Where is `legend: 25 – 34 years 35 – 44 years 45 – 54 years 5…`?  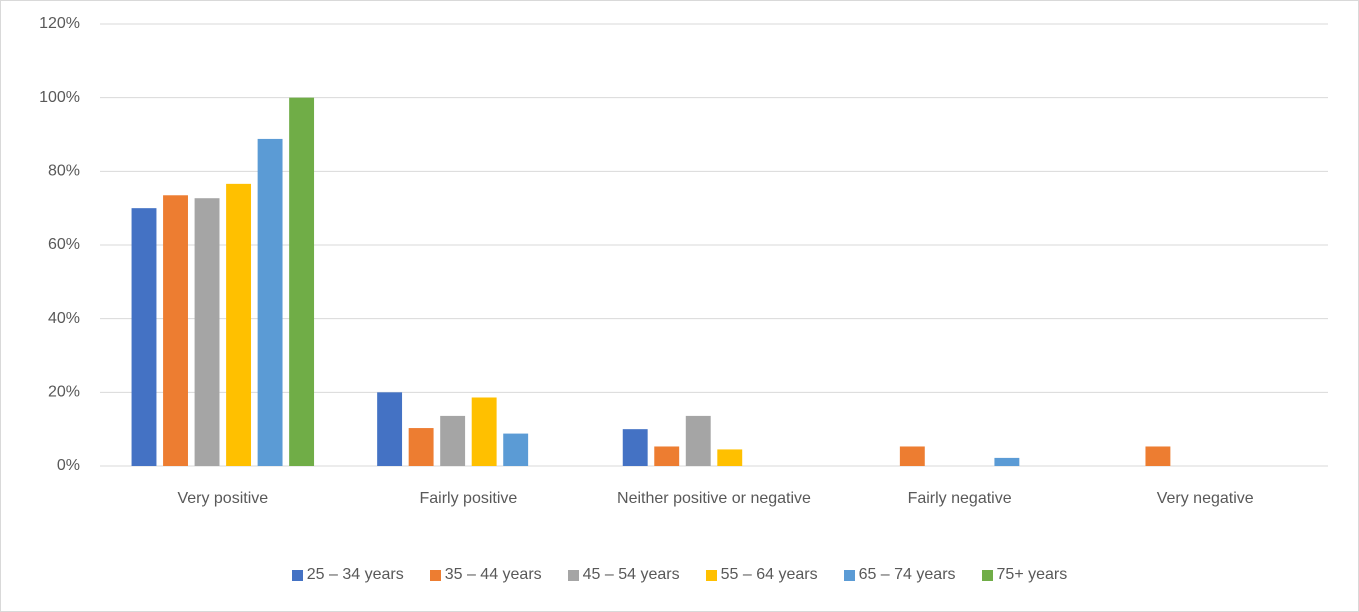 legend: 25 – 34 years 35 – 44 years 45 – 54 years 5… is located at coordinates (679, 575).